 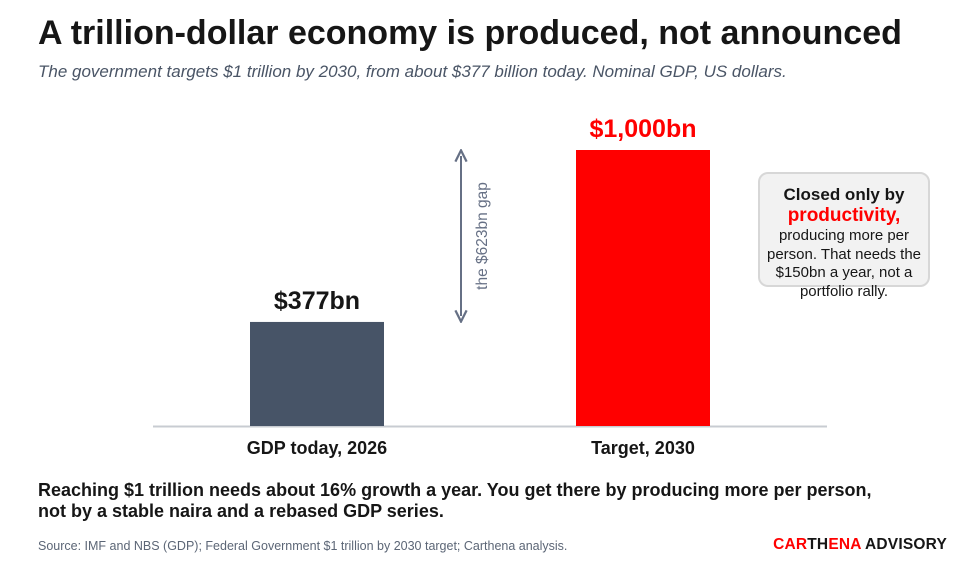 What do you see at coordinates (790, 544) in the screenshot?
I see `brand-part-car: CAR` at bounding box center [790, 544].